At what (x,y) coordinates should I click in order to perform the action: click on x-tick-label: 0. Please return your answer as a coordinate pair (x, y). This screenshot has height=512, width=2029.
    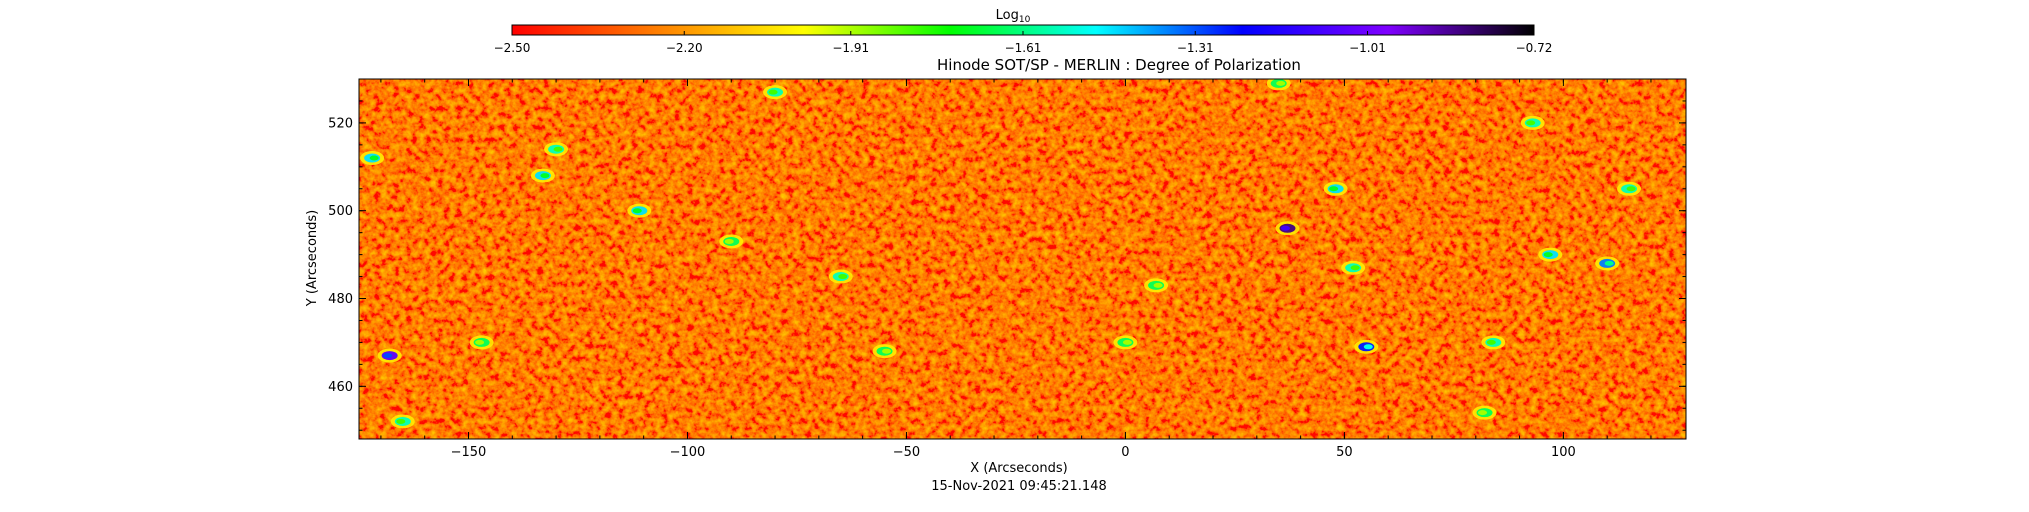
    Looking at the image, I should click on (1125, 452).